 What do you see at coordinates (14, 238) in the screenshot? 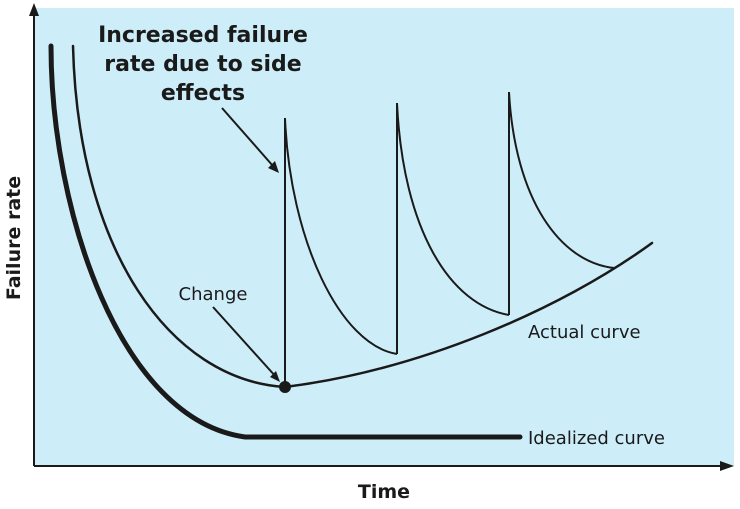
I see `y-axis-label: Failure rate` at bounding box center [14, 238].